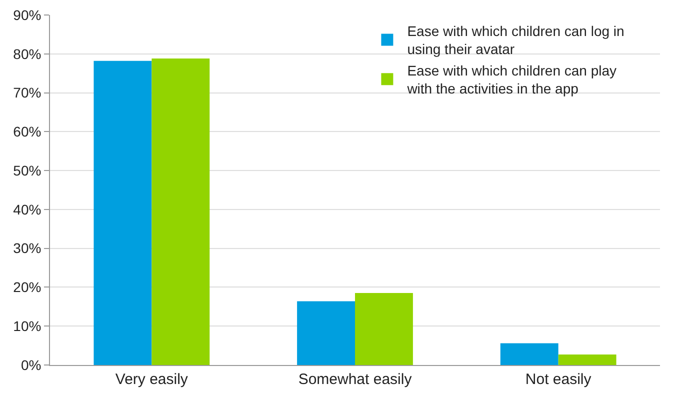 The height and width of the screenshot is (405, 675). I want to click on y-tick-label: 80%, so click(27, 54).